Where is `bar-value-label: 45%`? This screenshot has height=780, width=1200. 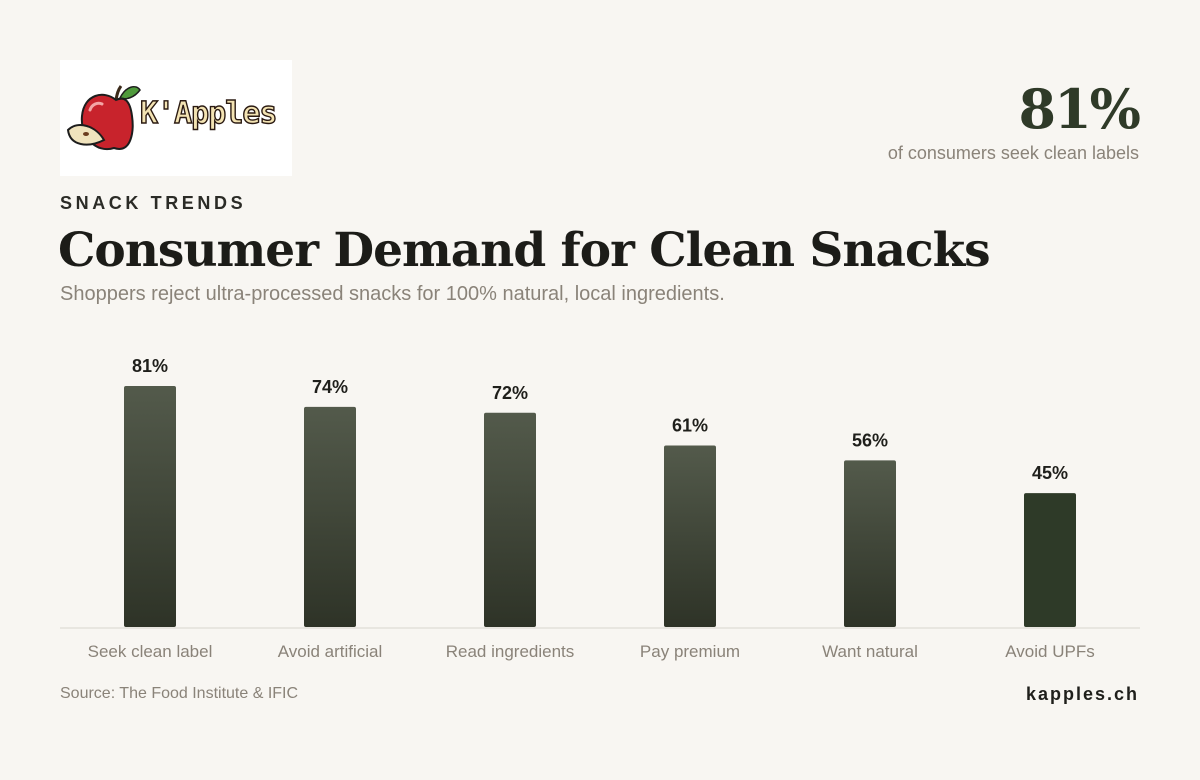 bar-value-label: 45% is located at coordinates (1050, 473).